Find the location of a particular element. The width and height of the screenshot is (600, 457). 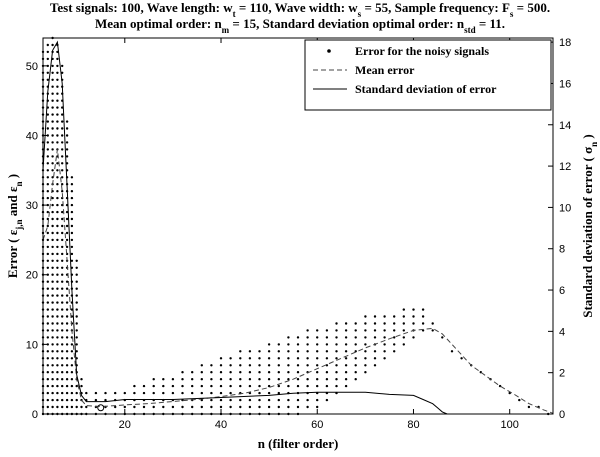

x-tick-label: 80 is located at coordinates (413, 425).